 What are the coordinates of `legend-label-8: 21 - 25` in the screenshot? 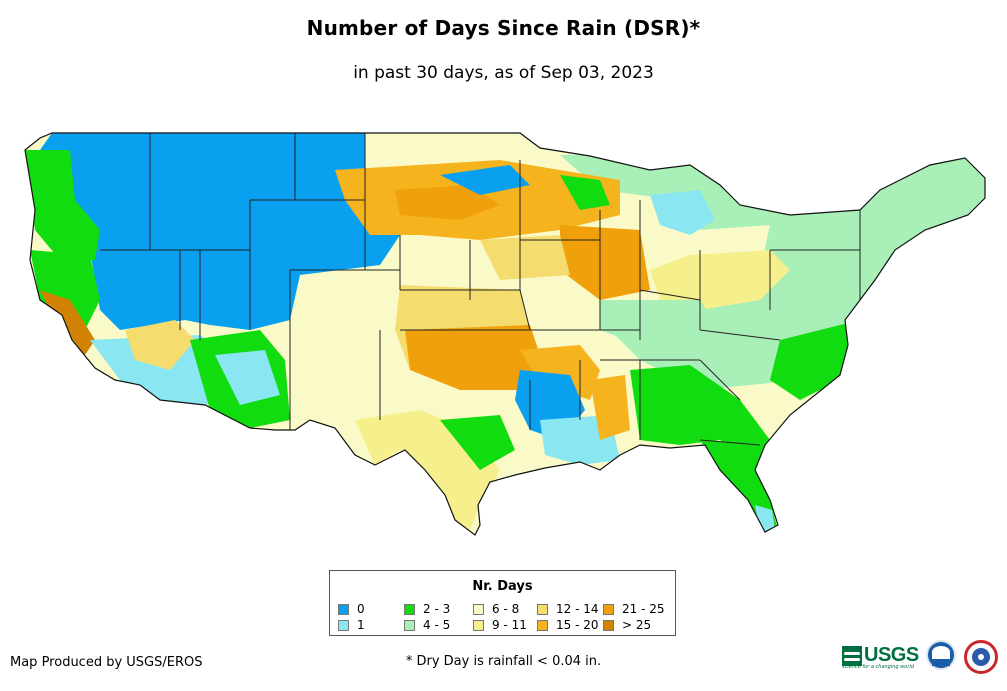 It's located at (643, 609).